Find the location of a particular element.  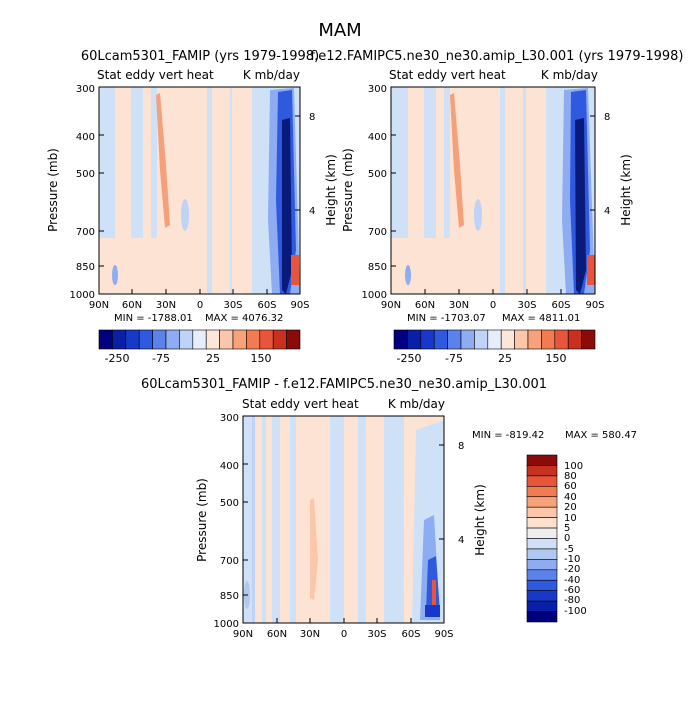

colorbar-label: -5 is located at coordinates (569, 549).